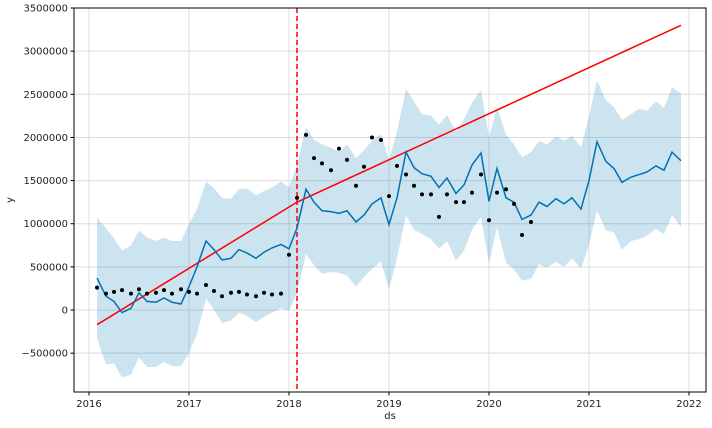 The width and height of the screenshot is (712, 428). Describe the element at coordinates (45, 138) in the screenshot. I see `y-tick-label: 2000000` at that location.